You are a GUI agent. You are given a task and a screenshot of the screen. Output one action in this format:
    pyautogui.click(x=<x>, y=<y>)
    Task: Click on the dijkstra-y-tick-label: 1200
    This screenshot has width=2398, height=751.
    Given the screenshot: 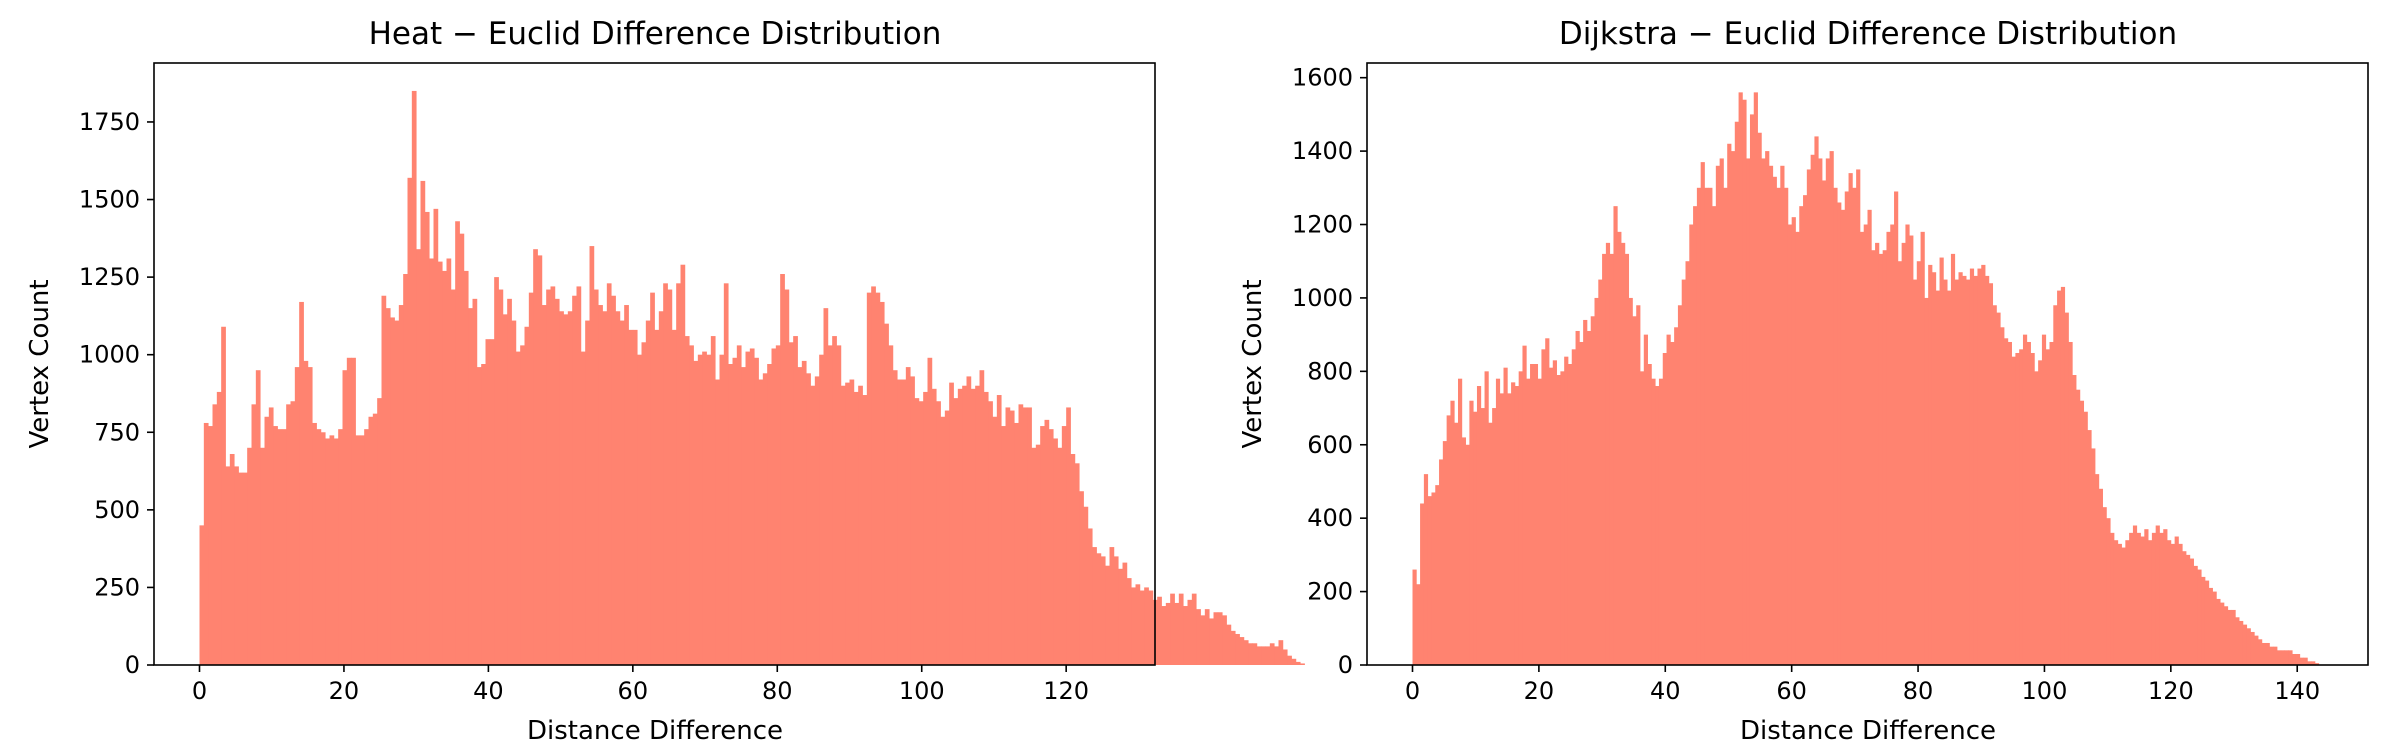 What is the action you would take?
    pyautogui.click(x=1322, y=225)
    